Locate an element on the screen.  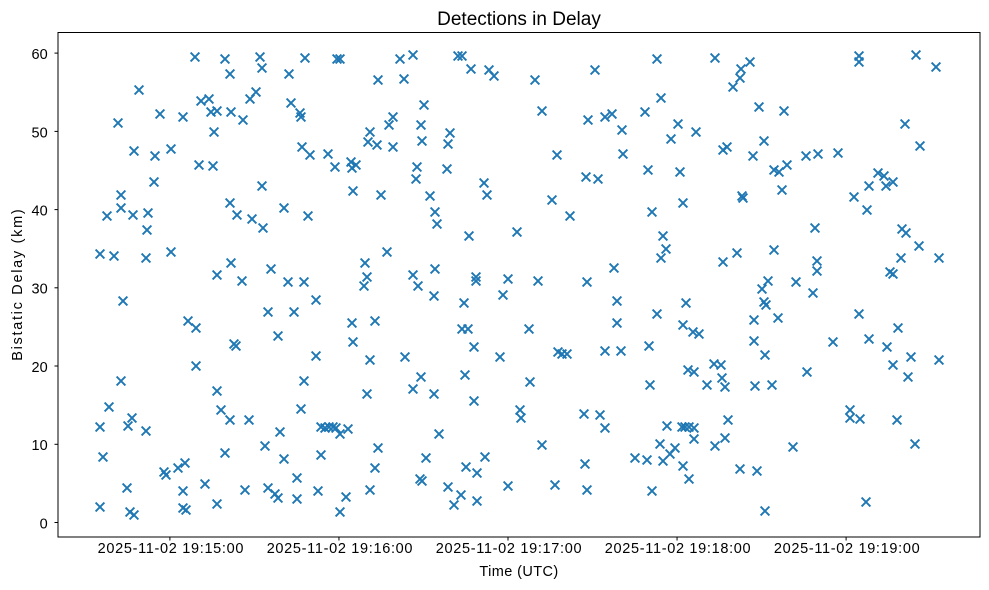
svg-text: 2025-11-02 19:17:00 is located at coordinates (509, 549).